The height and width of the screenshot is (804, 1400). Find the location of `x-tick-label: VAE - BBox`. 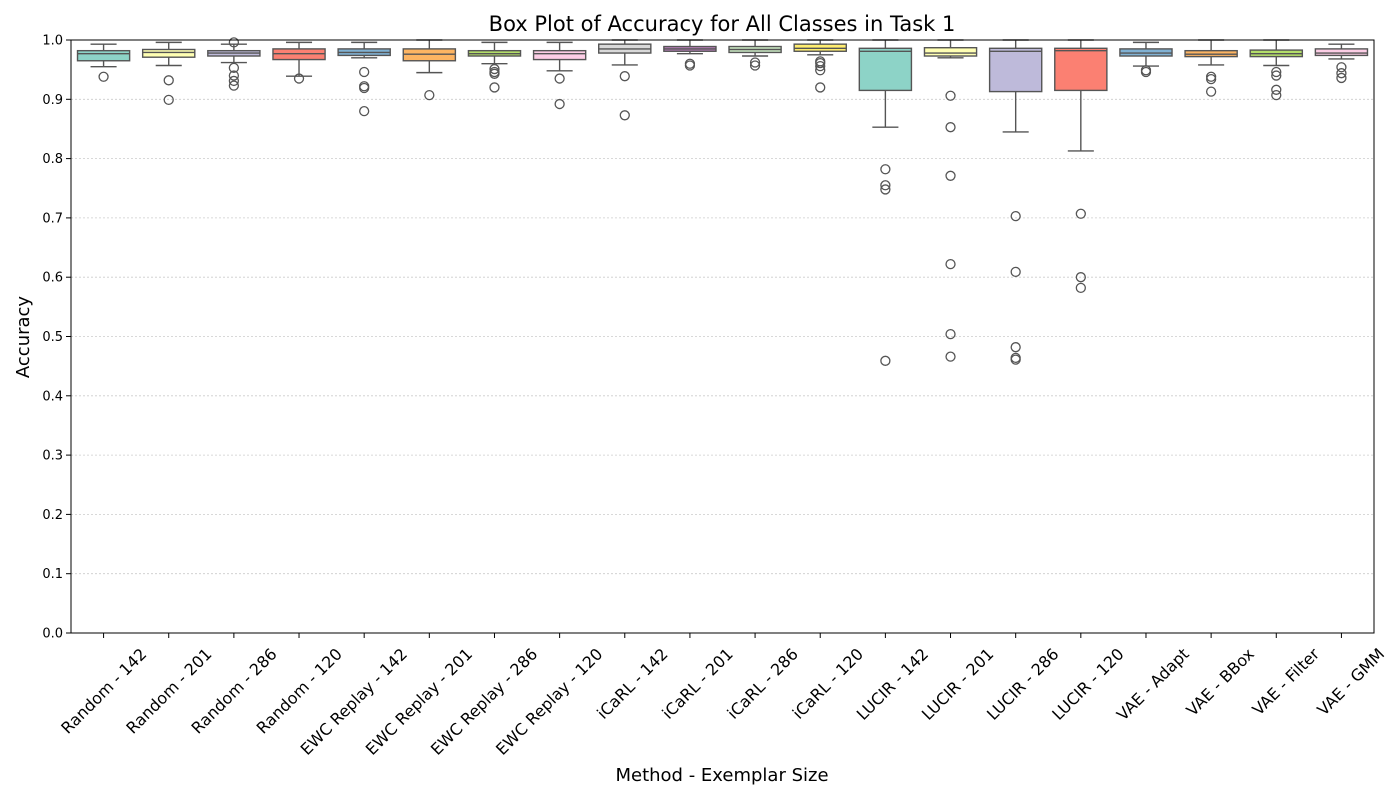

x-tick-label: VAE - BBox is located at coordinates (1220, 681).